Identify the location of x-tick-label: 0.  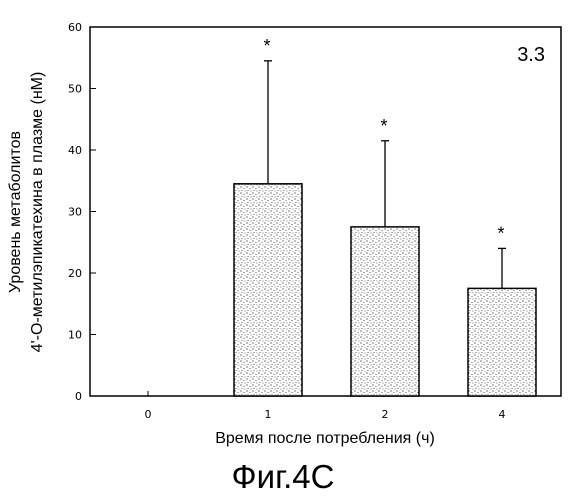
(148, 414).